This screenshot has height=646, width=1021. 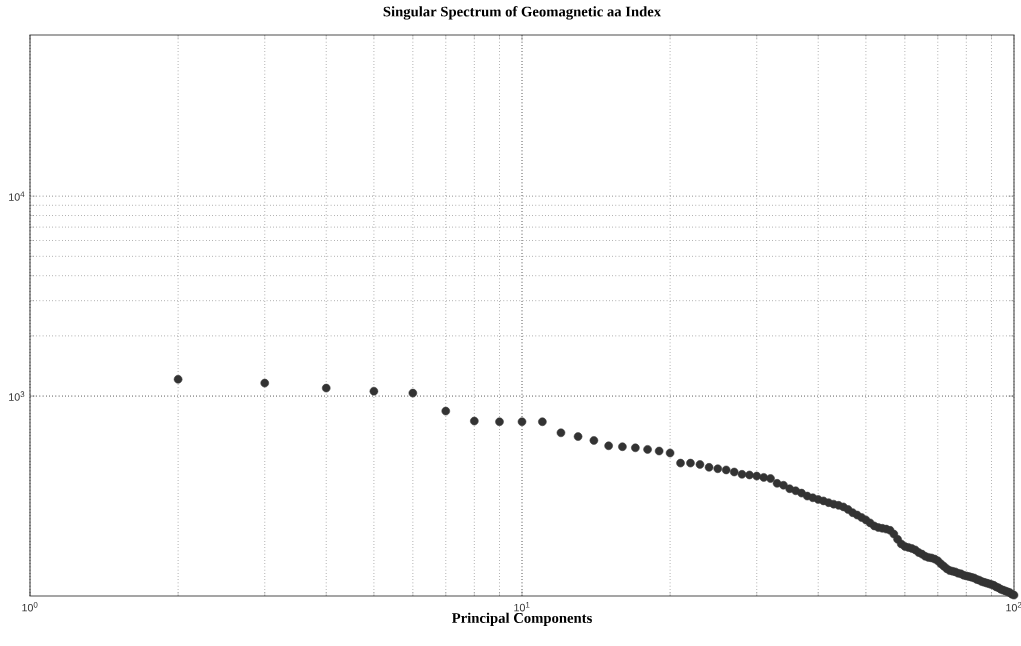 What do you see at coordinates (522, 607) in the screenshot?
I see `x-tick-label: 10$^{1}$` at bounding box center [522, 607].